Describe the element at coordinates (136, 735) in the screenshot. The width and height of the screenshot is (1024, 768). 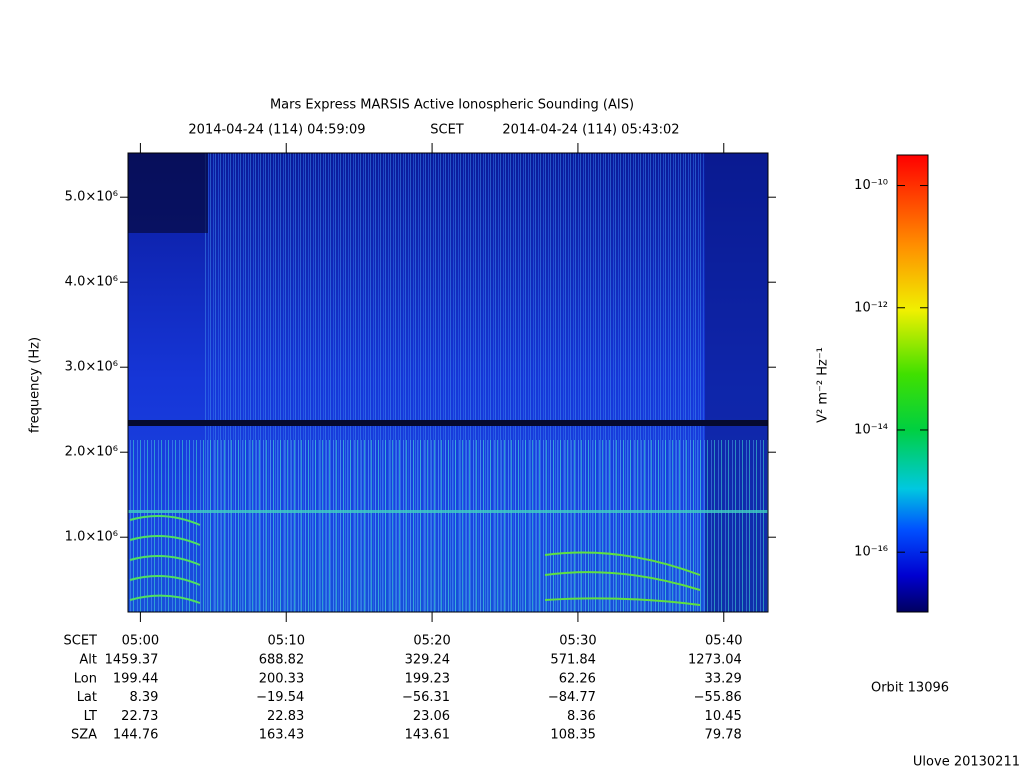
I see `ephemeris-value: 144.76` at that location.